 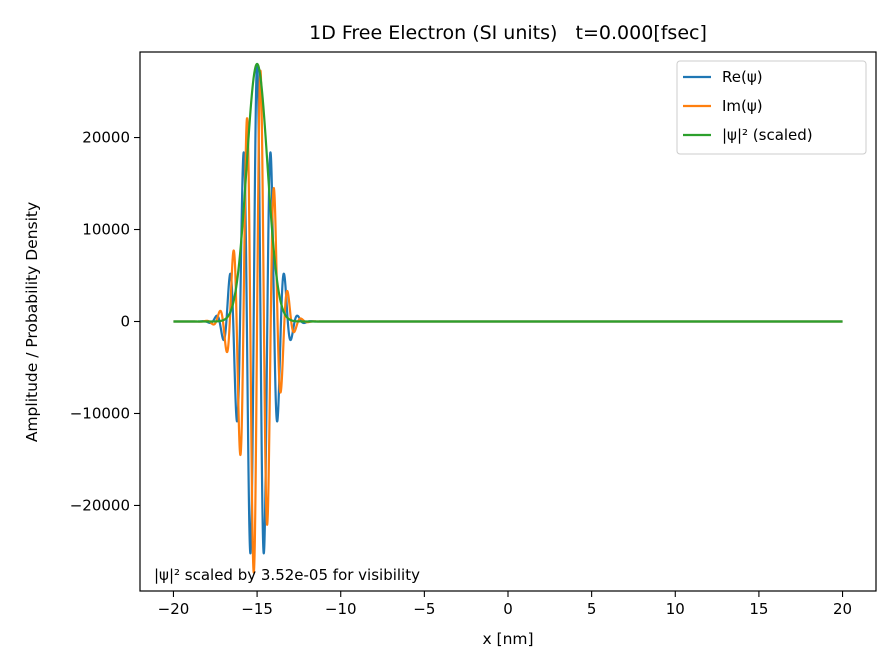 What do you see at coordinates (842, 609) in the screenshot?
I see `x-tick-label: 20` at bounding box center [842, 609].